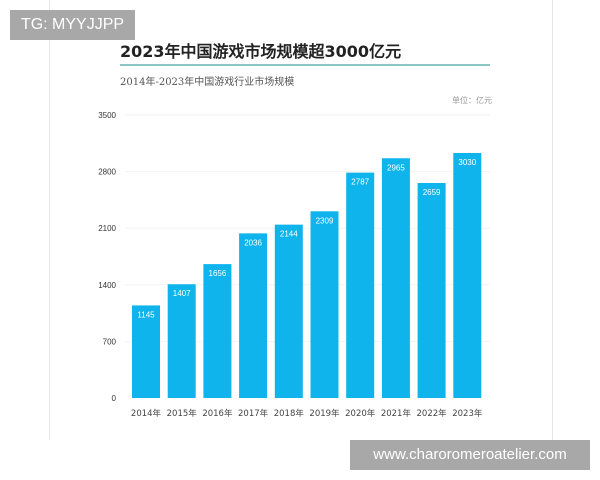  What do you see at coordinates (305, 65) in the screenshot?
I see `title-divider` at bounding box center [305, 65].